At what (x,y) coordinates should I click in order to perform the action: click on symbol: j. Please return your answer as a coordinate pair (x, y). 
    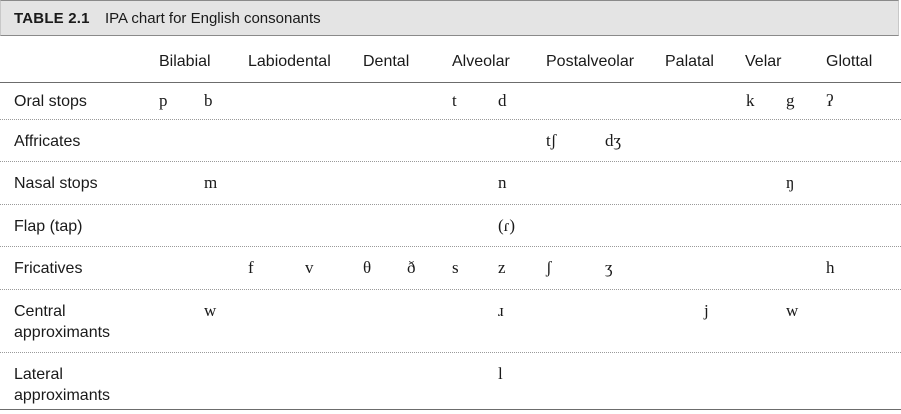
    Looking at the image, I should click on (706, 310).